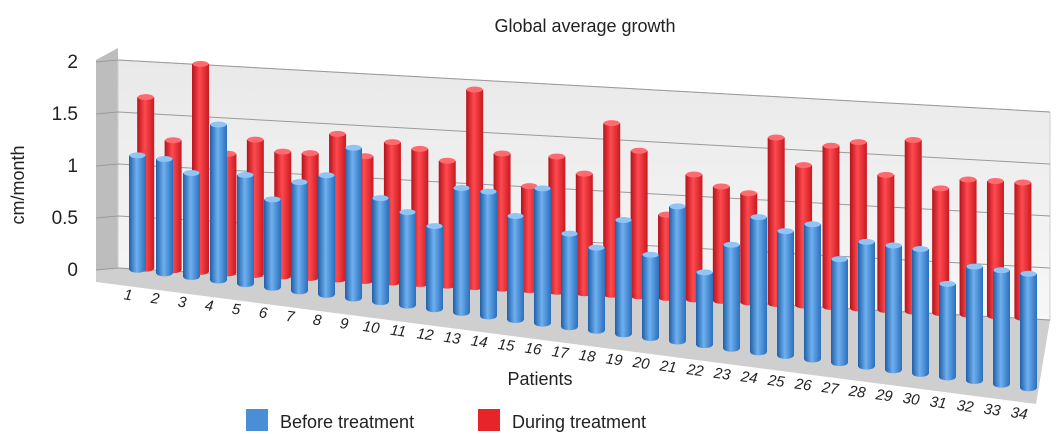 Image resolution: width=1056 pixels, height=434 pixels. I want to click on x-tick-label: 28, so click(857, 392).